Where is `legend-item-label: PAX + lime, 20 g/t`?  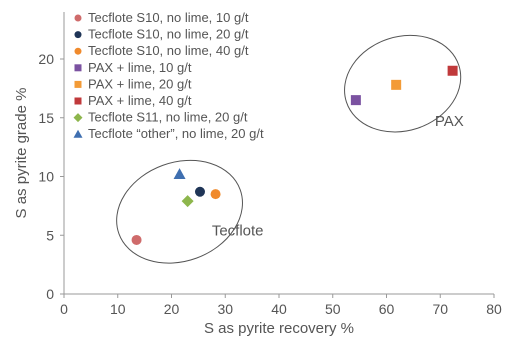 legend-item-label: PAX + lime, 20 g/t is located at coordinates (140, 83).